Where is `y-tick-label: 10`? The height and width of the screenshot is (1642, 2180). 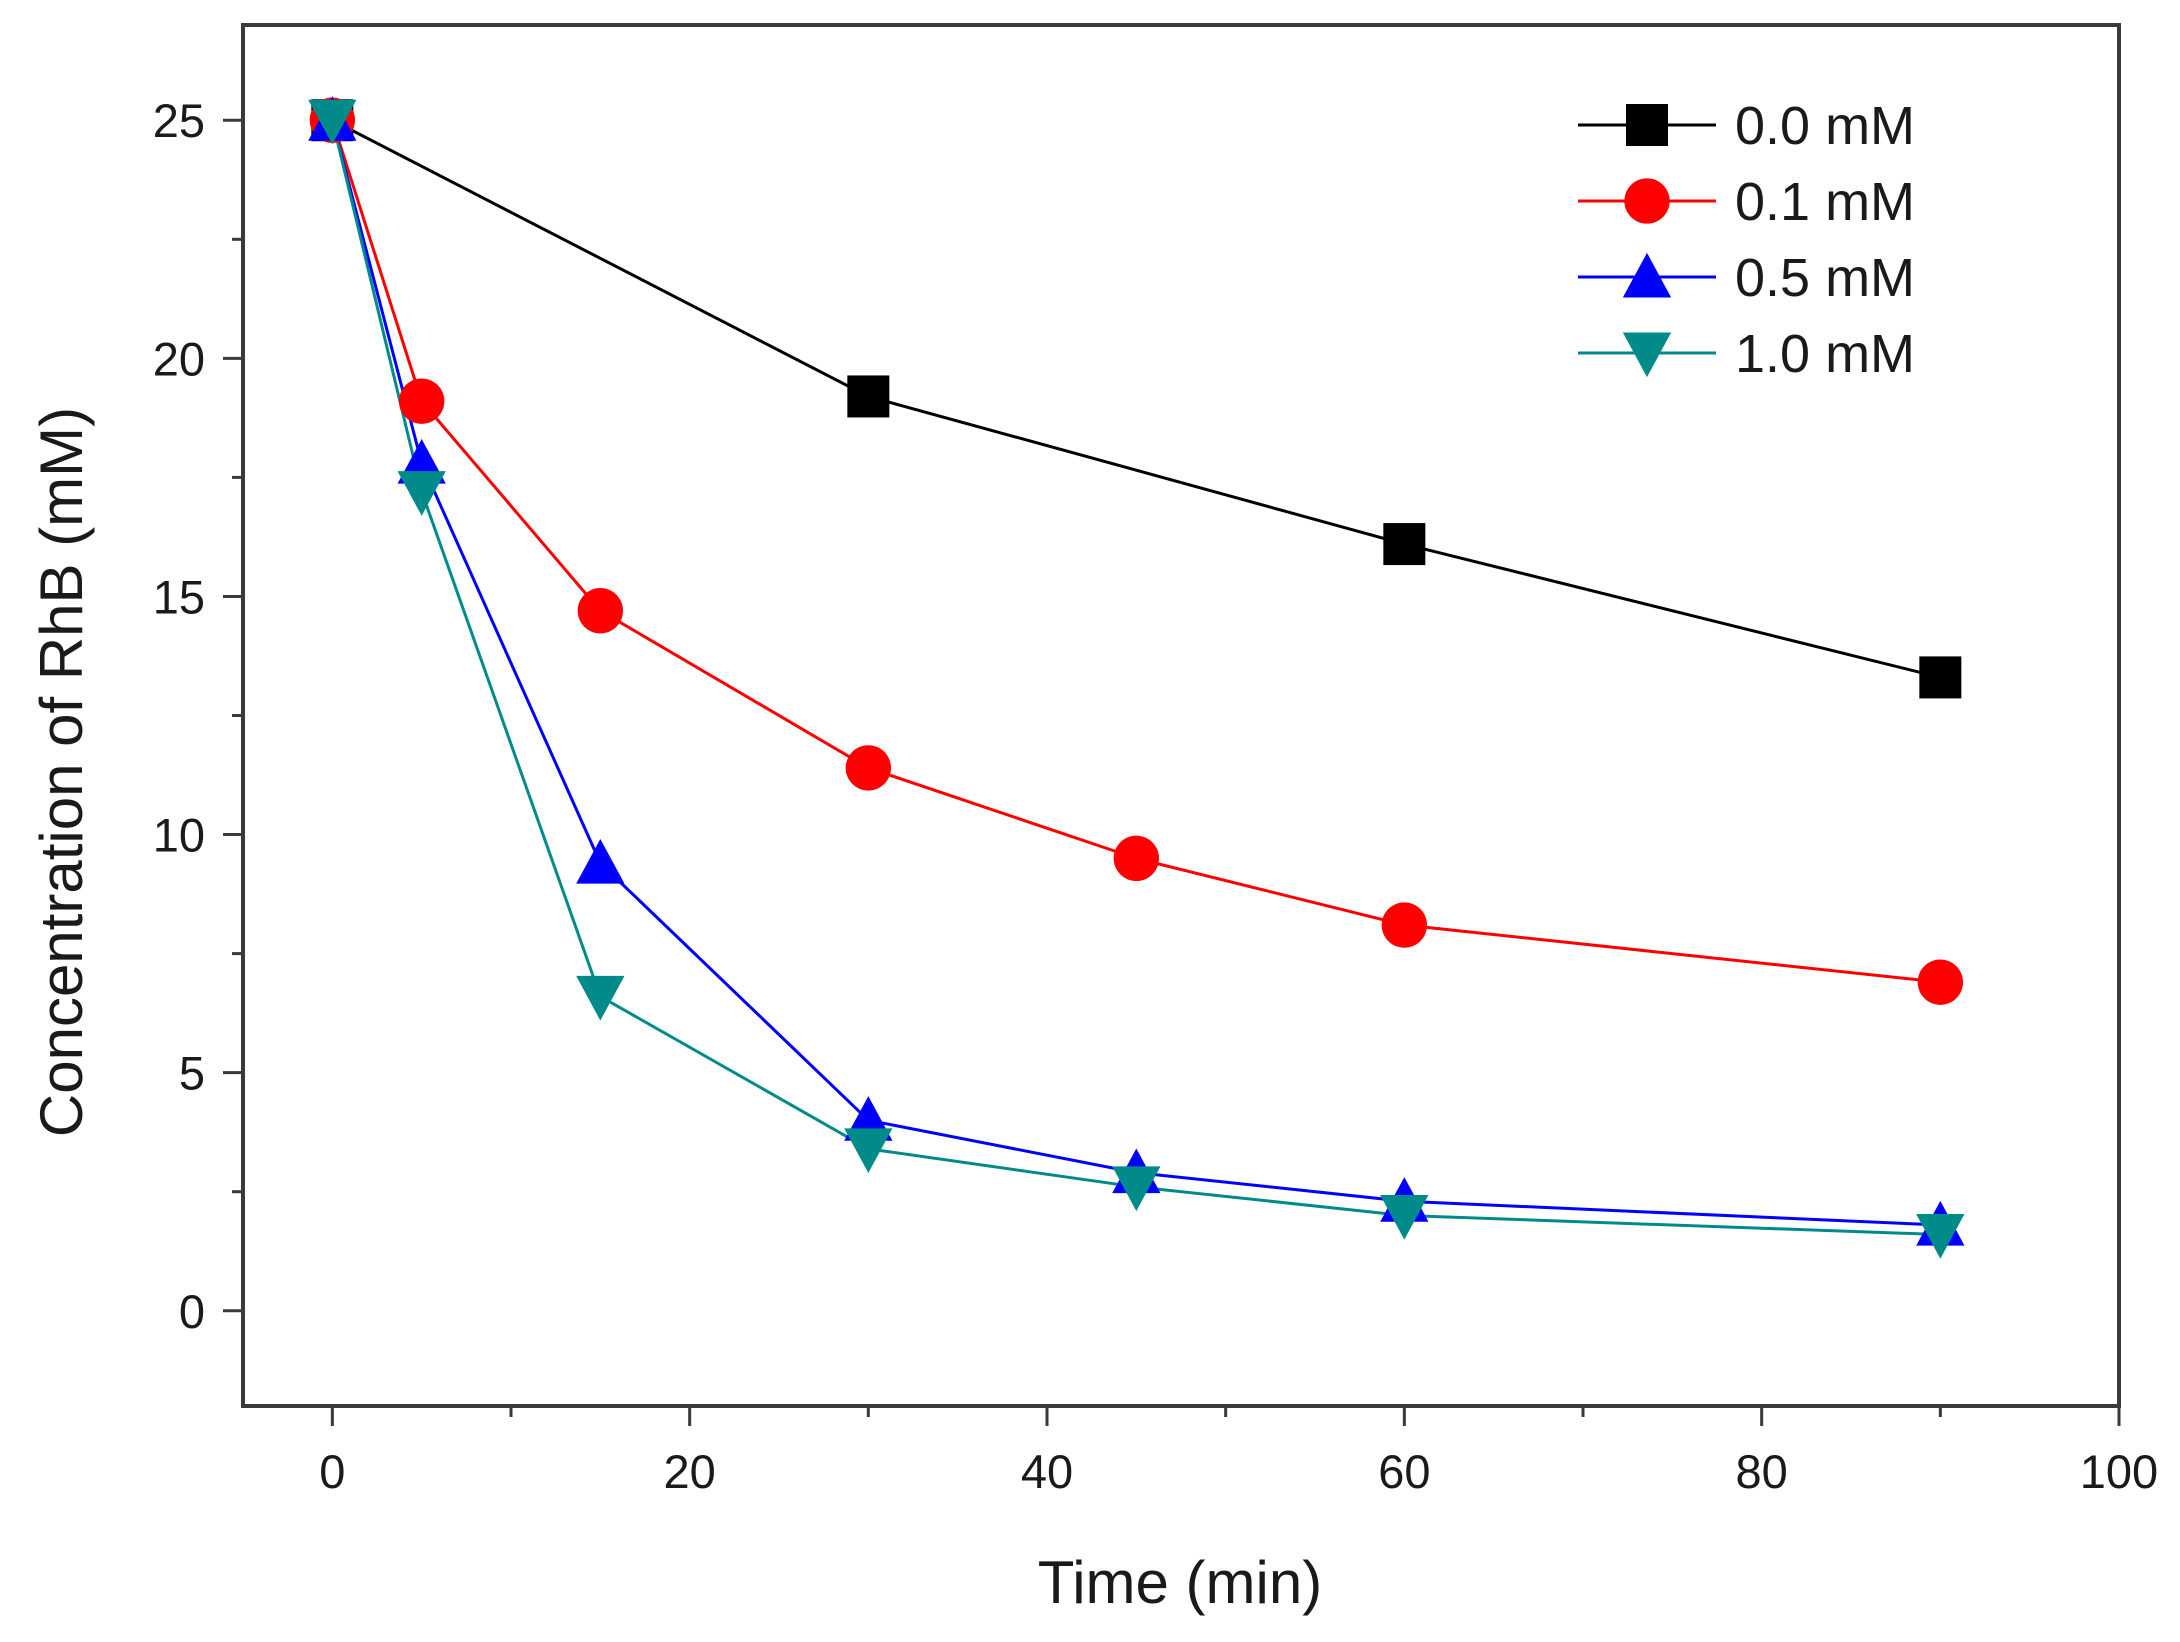
y-tick-label: 10 is located at coordinates (179, 835).